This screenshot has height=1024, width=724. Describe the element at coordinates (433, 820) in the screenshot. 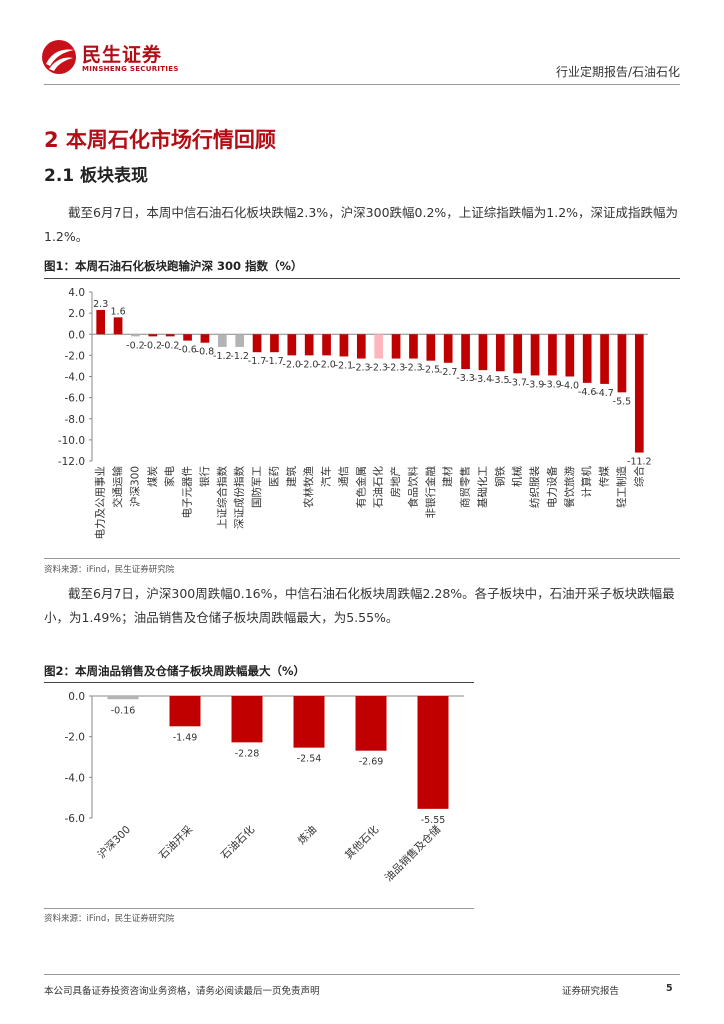

I see `bar-value-label: -5.55` at that location.